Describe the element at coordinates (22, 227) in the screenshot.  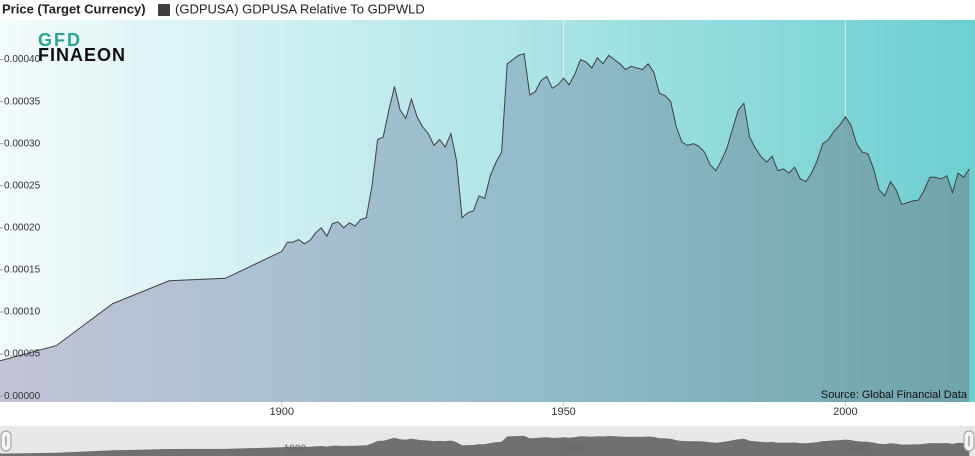
I see `y-tick-label: 0.00020` at that location.